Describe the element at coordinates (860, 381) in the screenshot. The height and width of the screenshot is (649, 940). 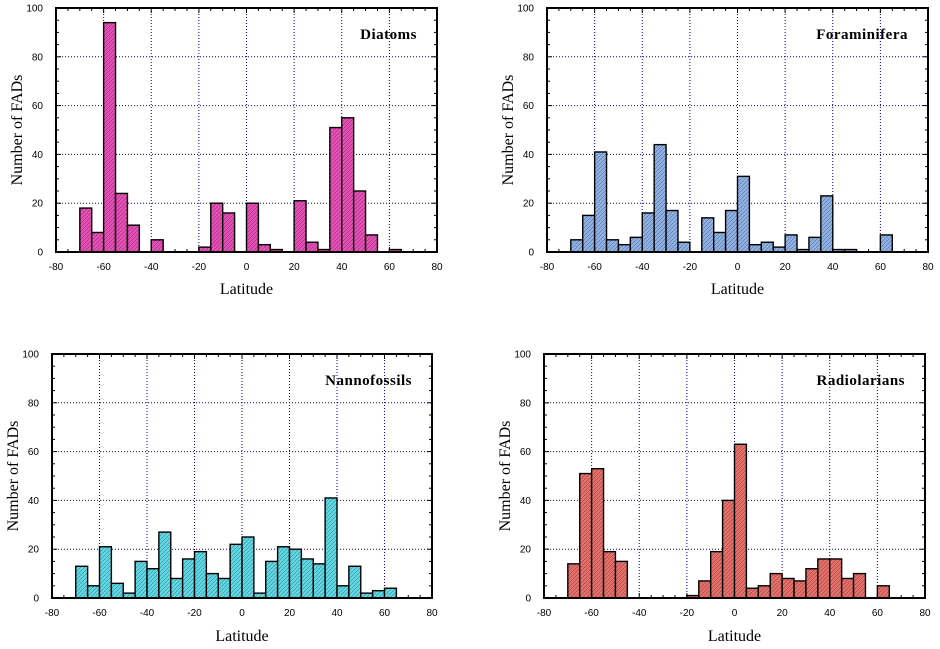
I see `radiolarians-chart-title: Radiolarians` at that location.